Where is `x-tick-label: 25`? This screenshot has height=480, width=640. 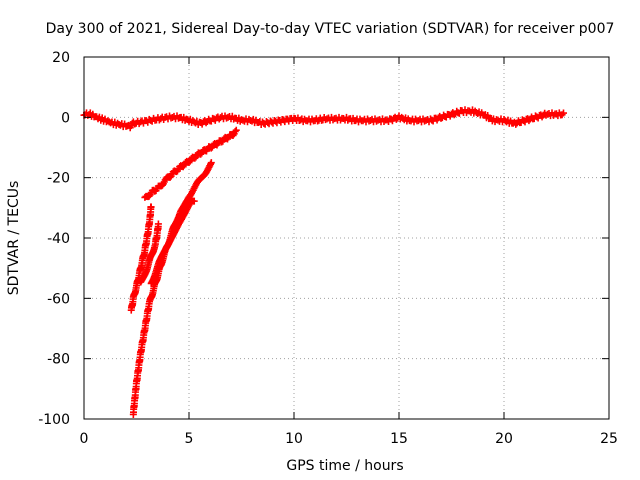
x-tick-label: 25 is located at coordinates (609, 439).